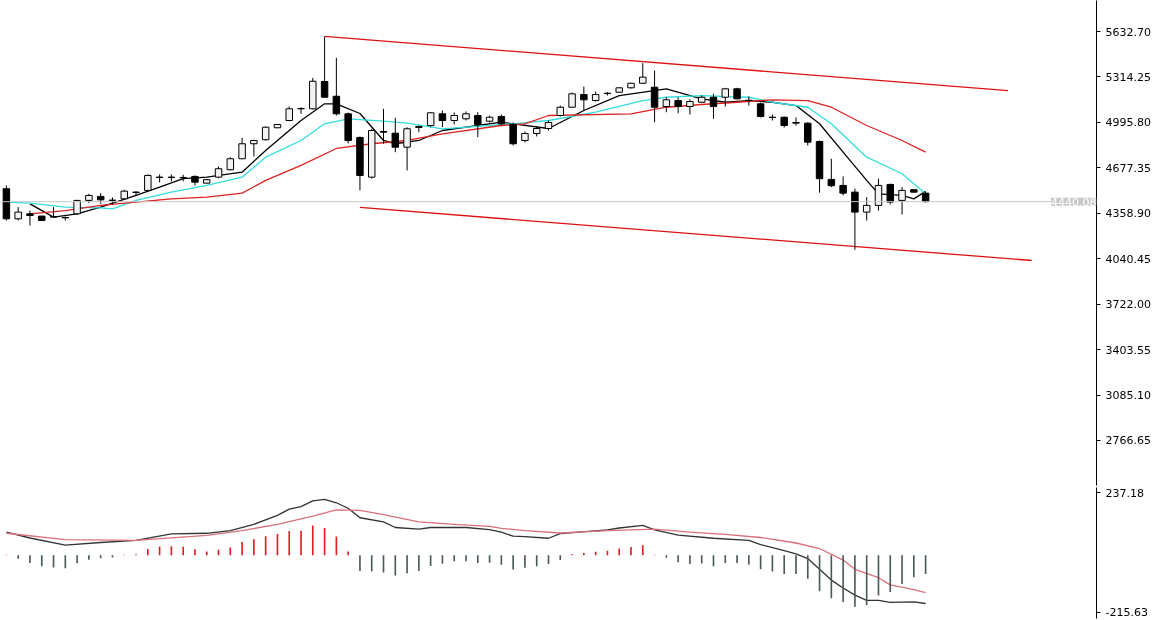  Describe the element at coordinates (1128, 77) in the screenshot. I see `y-tick-label: 5314.25` at that location.